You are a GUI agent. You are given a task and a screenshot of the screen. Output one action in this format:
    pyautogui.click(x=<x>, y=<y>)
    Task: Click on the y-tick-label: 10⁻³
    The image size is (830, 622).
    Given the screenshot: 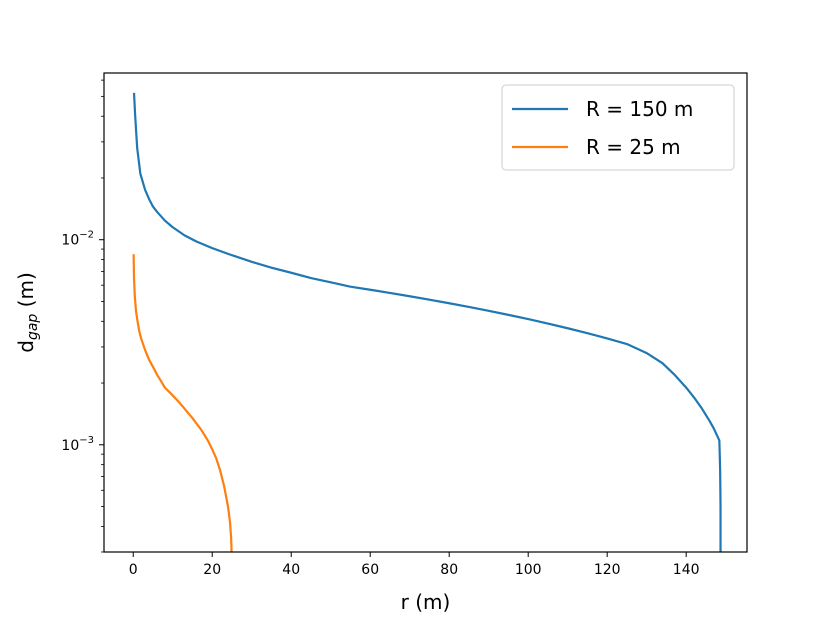 What is the action you would take?
    pyautogui.click(x=77, y=444)
    